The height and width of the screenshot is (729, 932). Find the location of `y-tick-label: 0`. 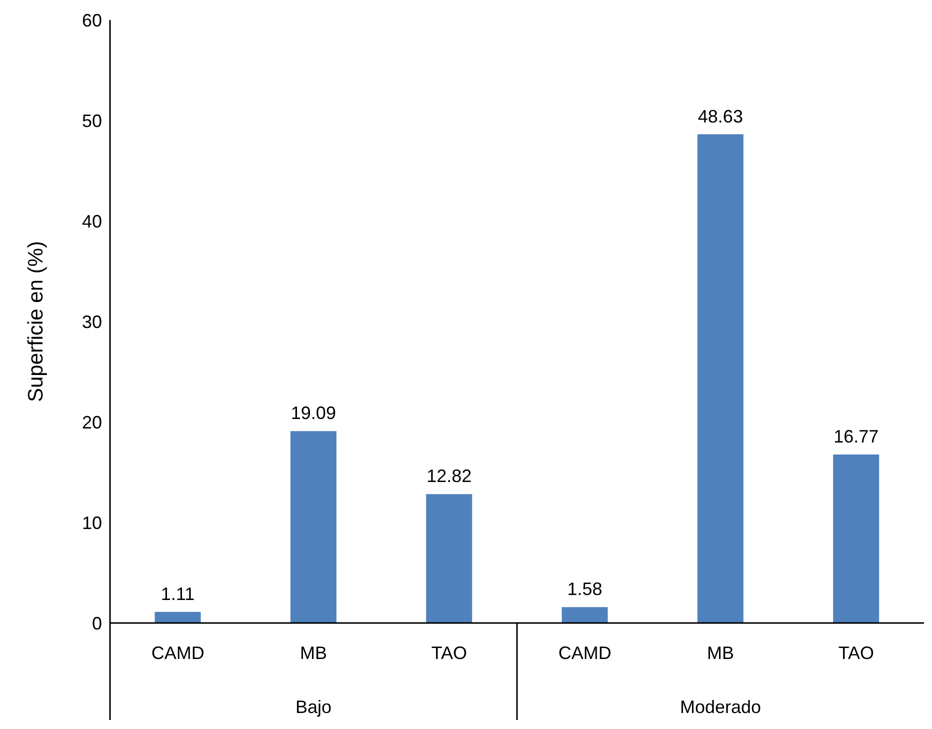

y-tick-label: 0 is located at coordinates (97, 623).